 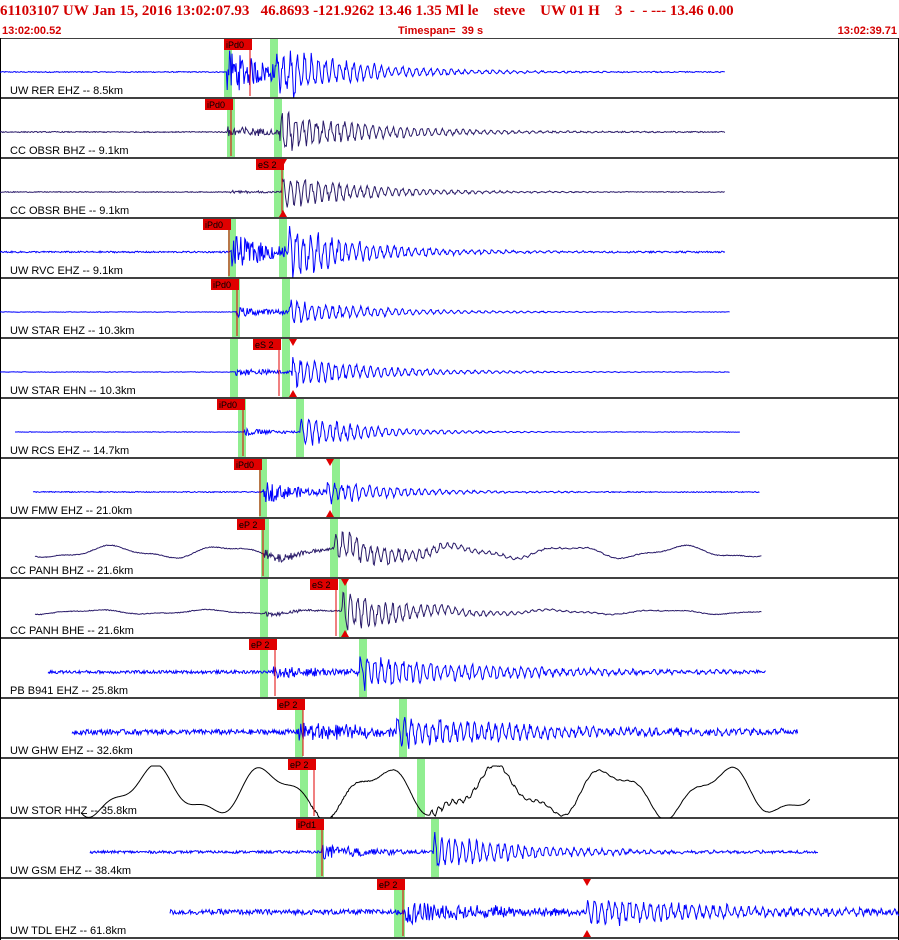 I want to click on channel-label: UW RER EHZ -- 8.5km, so click(x=66, y=91).